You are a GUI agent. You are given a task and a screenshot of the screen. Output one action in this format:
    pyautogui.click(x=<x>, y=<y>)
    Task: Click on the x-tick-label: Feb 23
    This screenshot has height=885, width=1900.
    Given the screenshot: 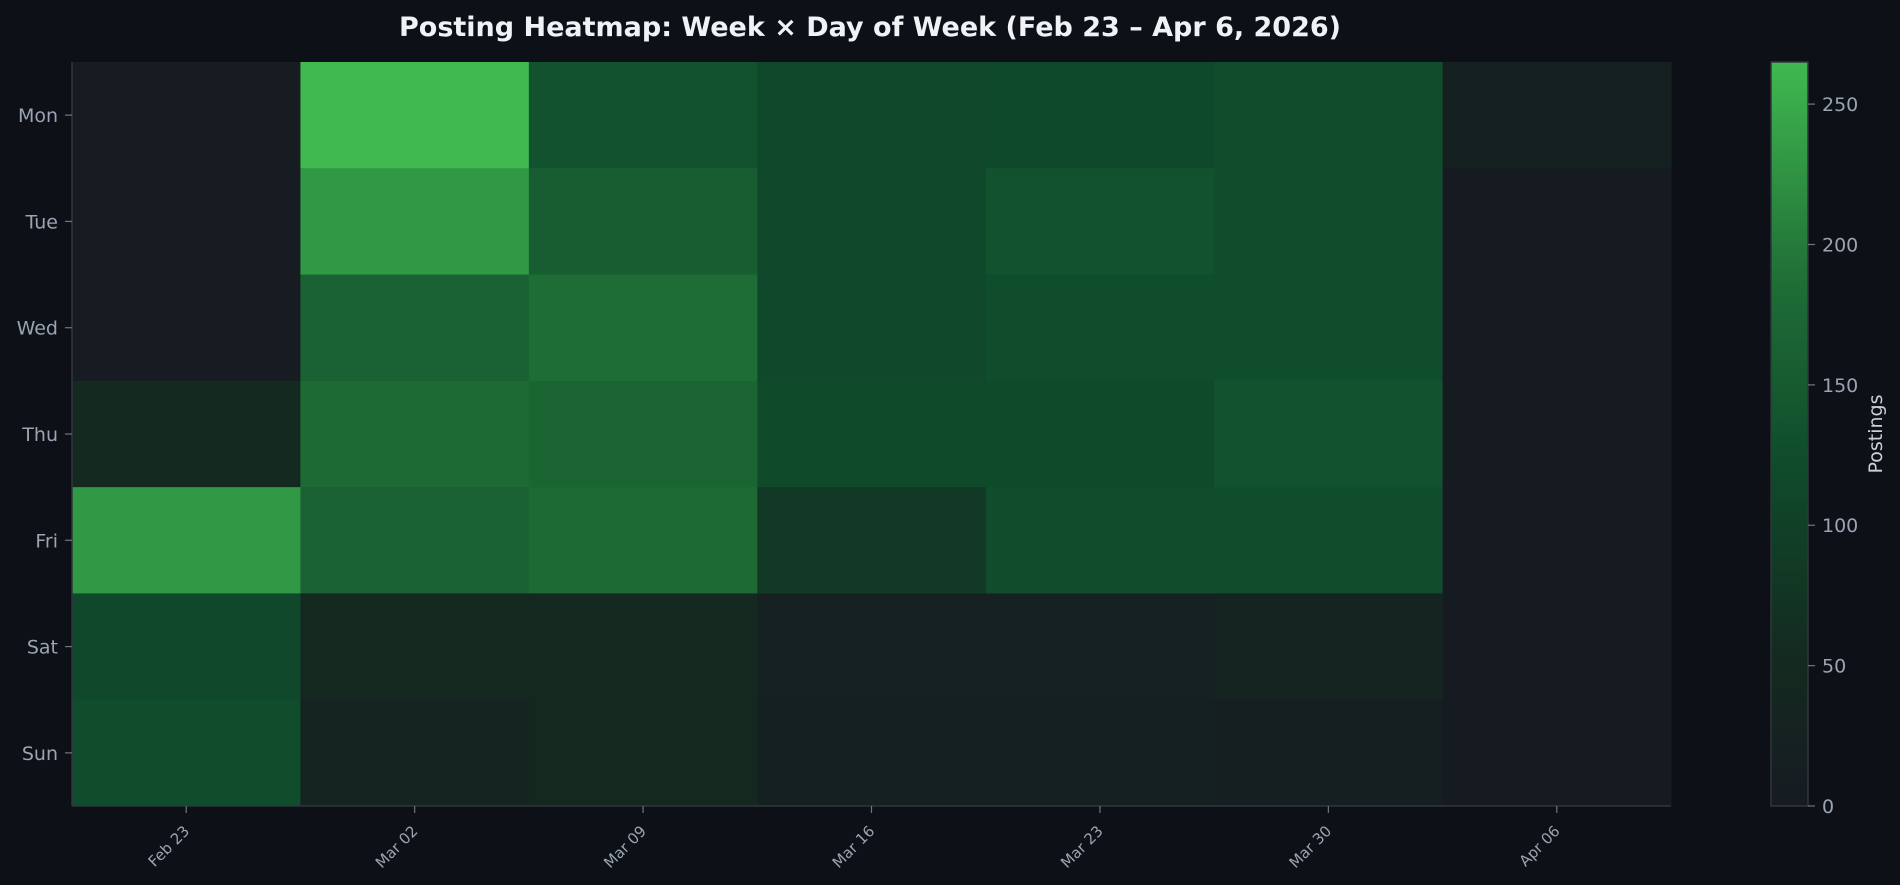 What is the action you would take?
    pyautogui.click(x=169, y=846)
    